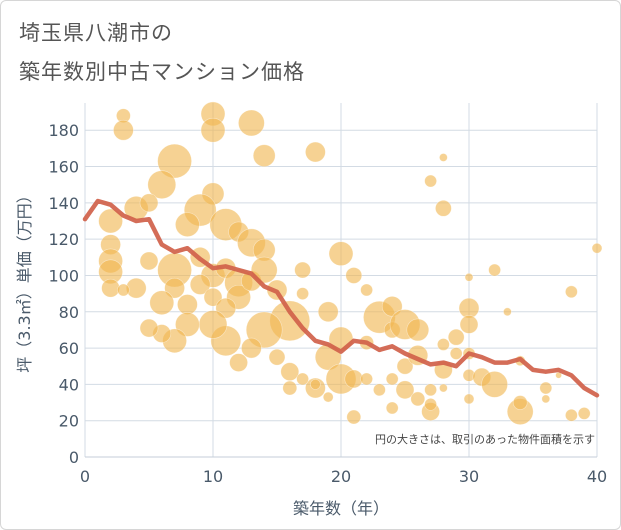 The height and width of the screenshot is (530, 621). Describe the element at coordinates (74, 457) in the screenshot. I see `y-tick-label: 0` at that location.